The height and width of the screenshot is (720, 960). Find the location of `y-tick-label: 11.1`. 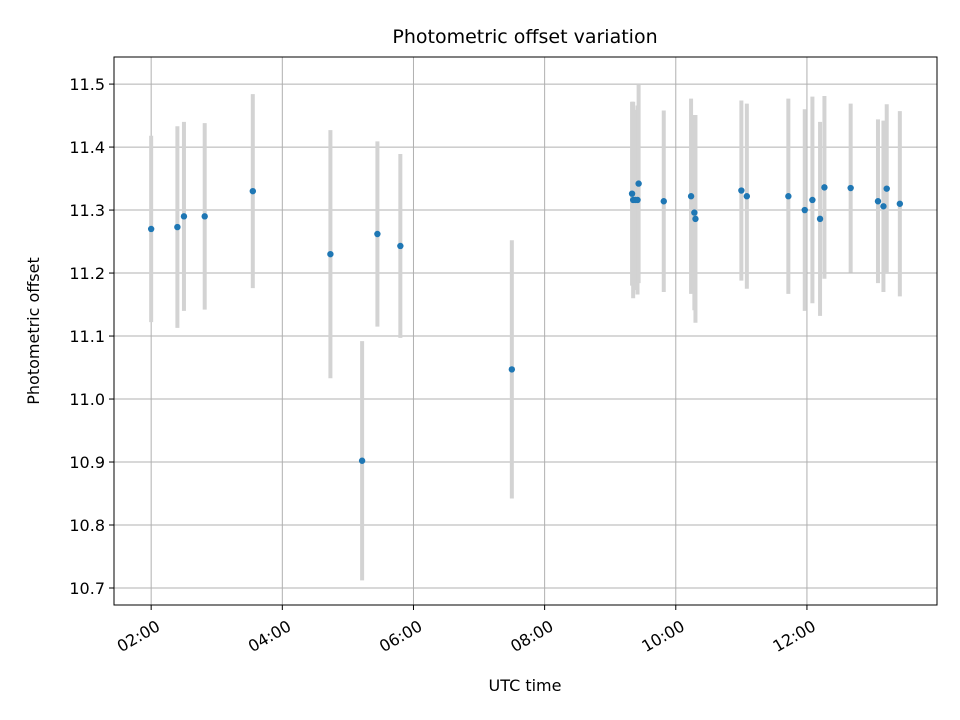

y-tick-label: 11.1 is located at coordinates (87, 336).